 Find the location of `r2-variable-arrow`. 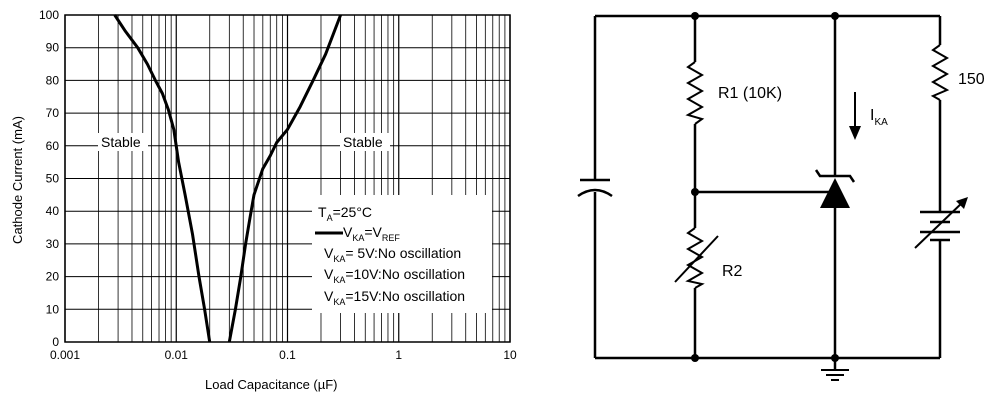

r2-variable-arrow is located at coordinates (696, 259).